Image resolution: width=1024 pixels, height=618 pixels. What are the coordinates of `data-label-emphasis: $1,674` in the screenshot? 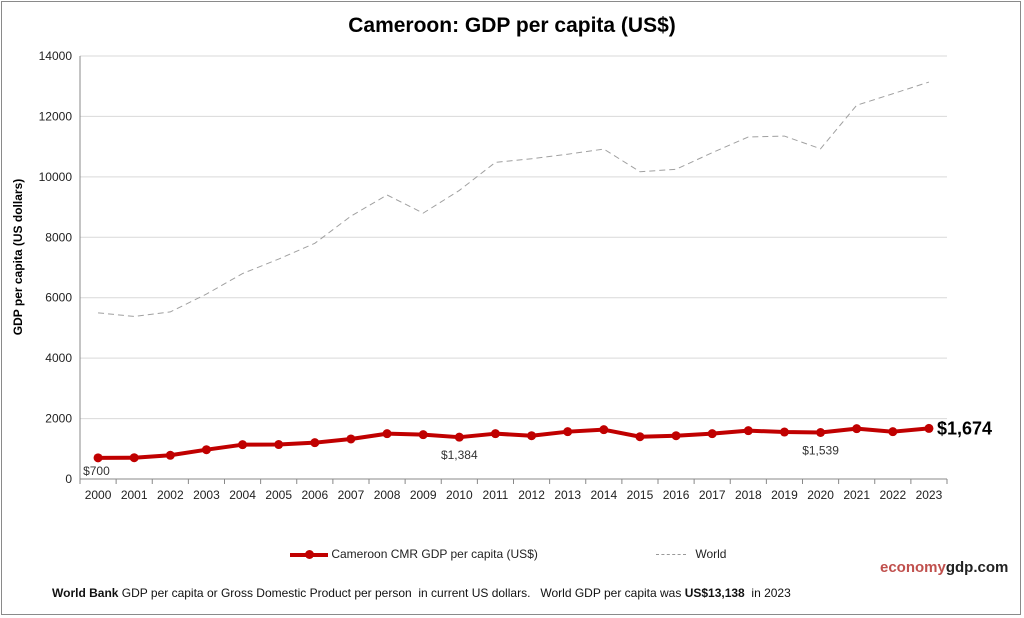 It's located at (964, 428).